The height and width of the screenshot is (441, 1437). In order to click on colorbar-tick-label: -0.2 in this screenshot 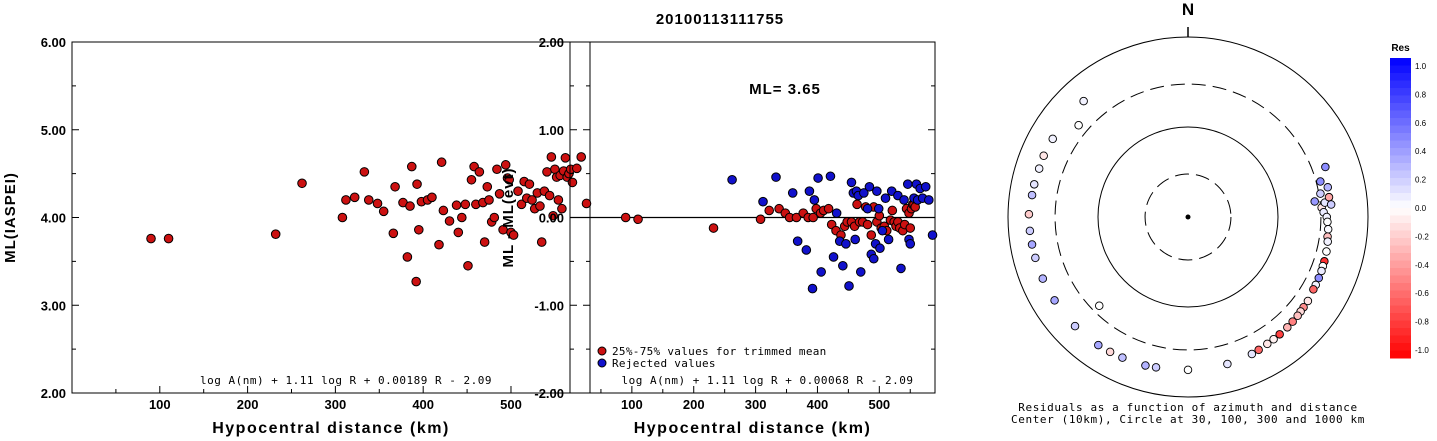, I will do `click(1422, 236)`.